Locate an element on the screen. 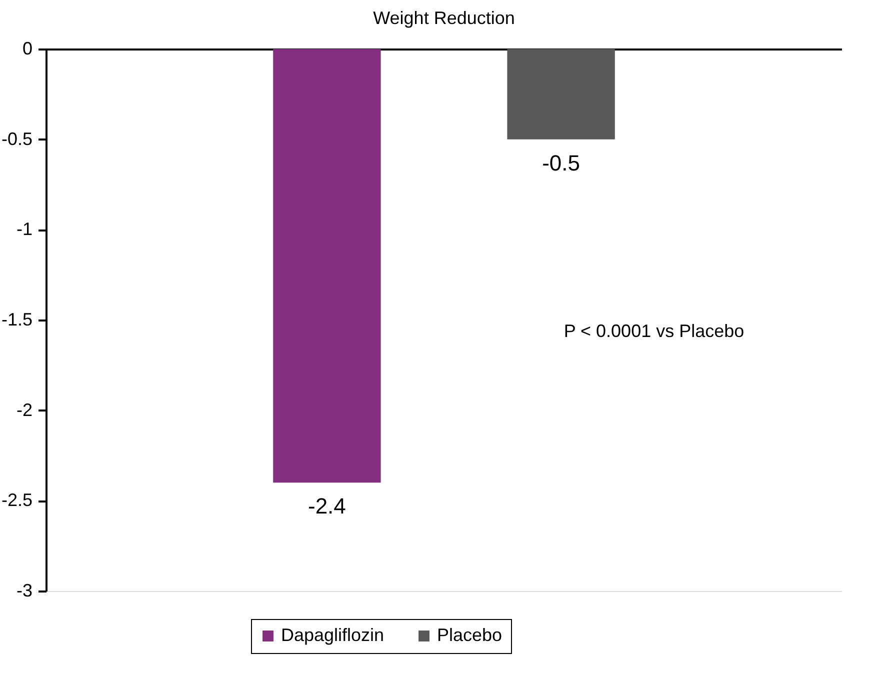  y-tick-label: -2 is located at coordinates (24, 410).